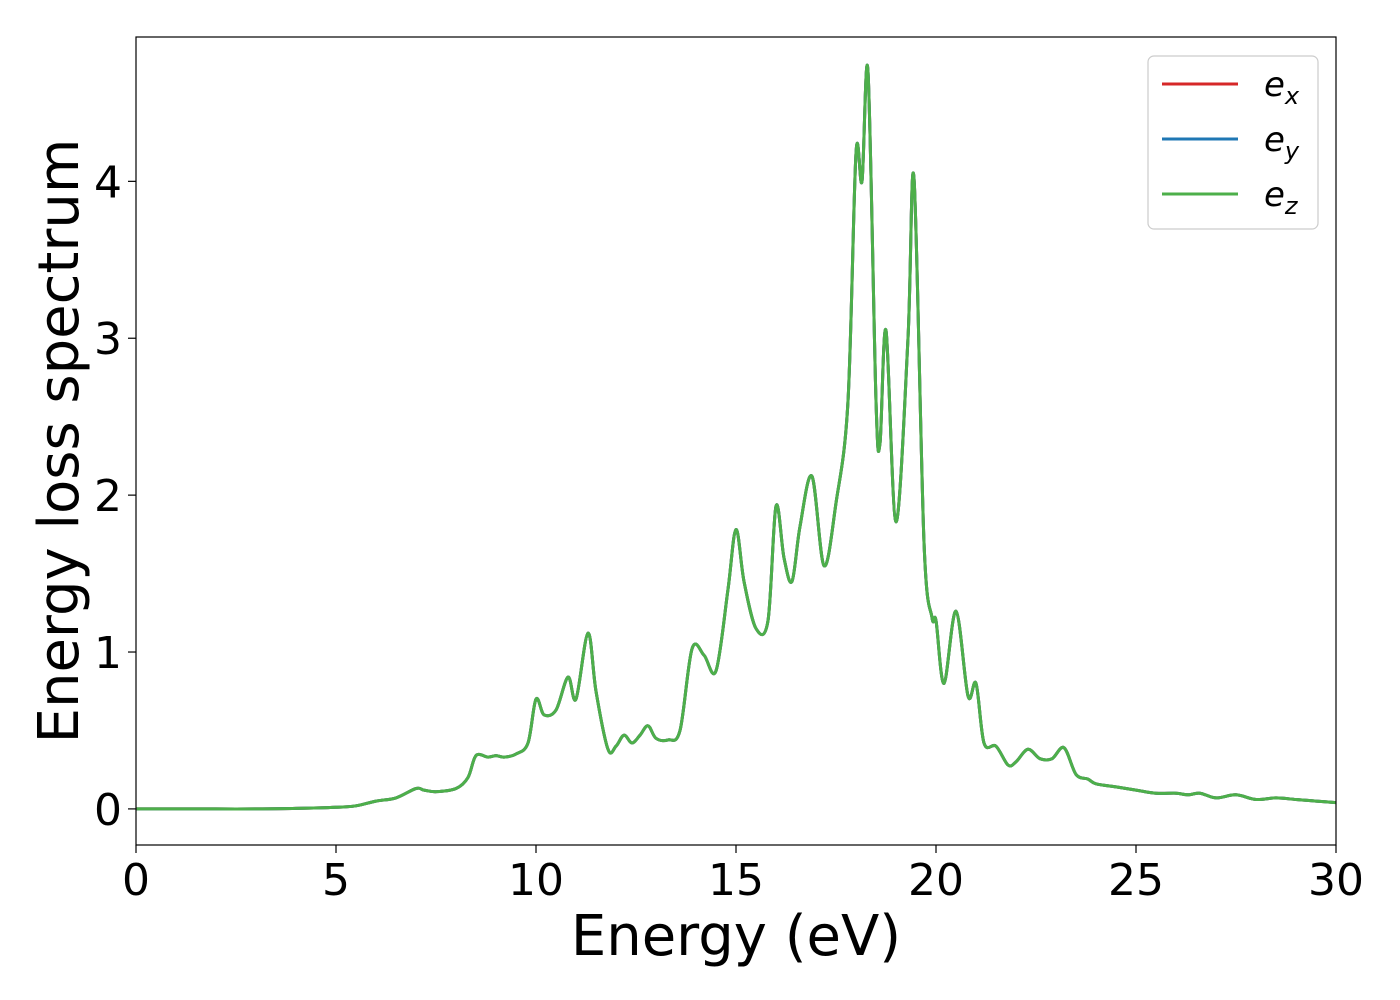 Image resolution: width=1400 pixels, height=1000 pixels. Describe the element at coordinates (108, 339) in the screenshot. I see `y-tick-label: 3` at that location.